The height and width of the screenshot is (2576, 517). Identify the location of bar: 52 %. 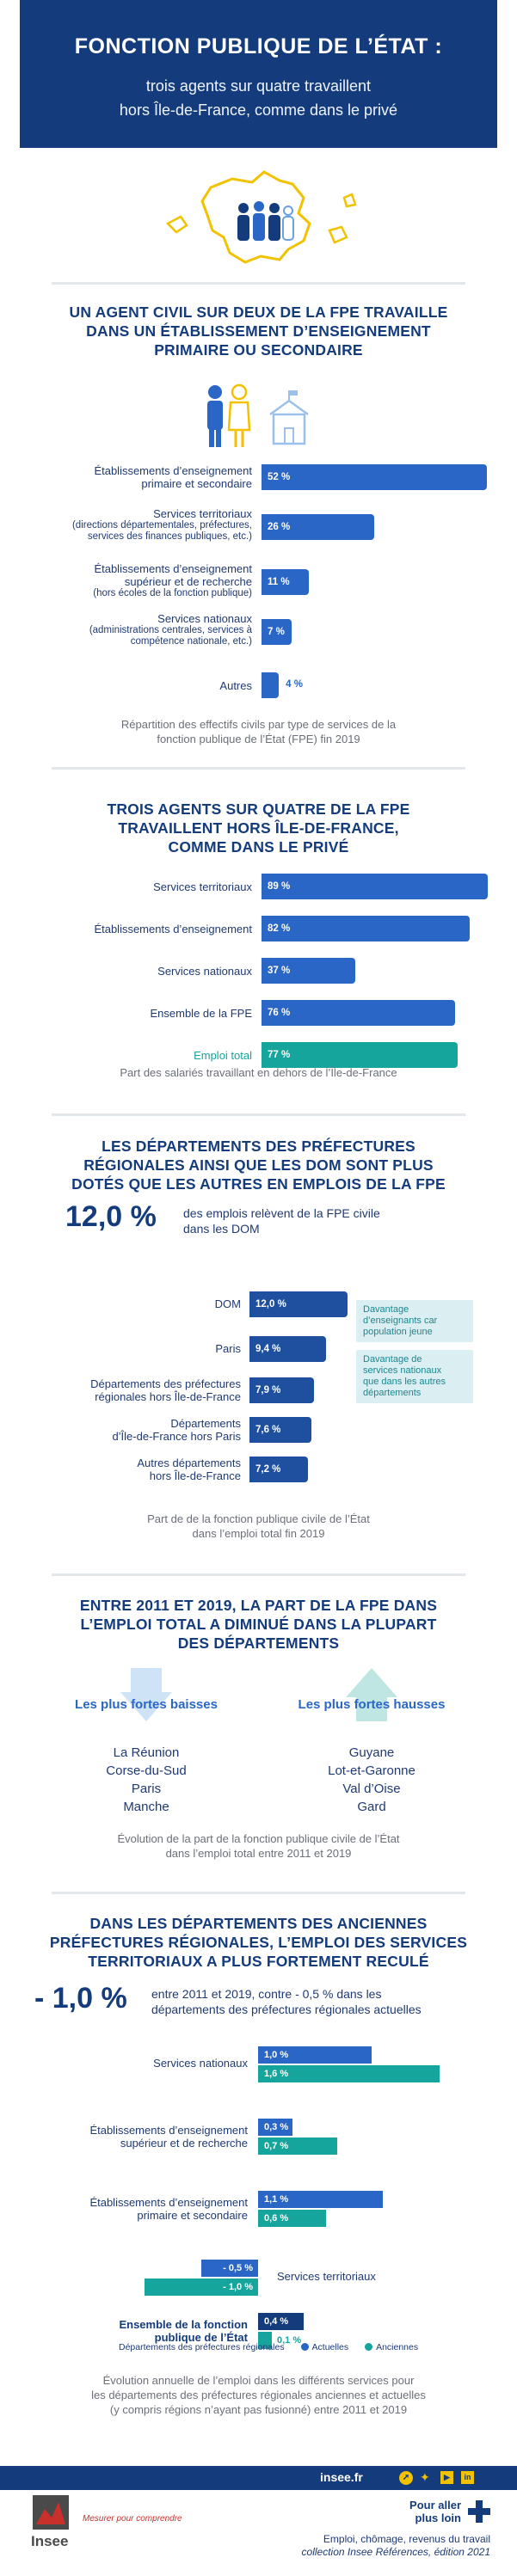
(375, 477).